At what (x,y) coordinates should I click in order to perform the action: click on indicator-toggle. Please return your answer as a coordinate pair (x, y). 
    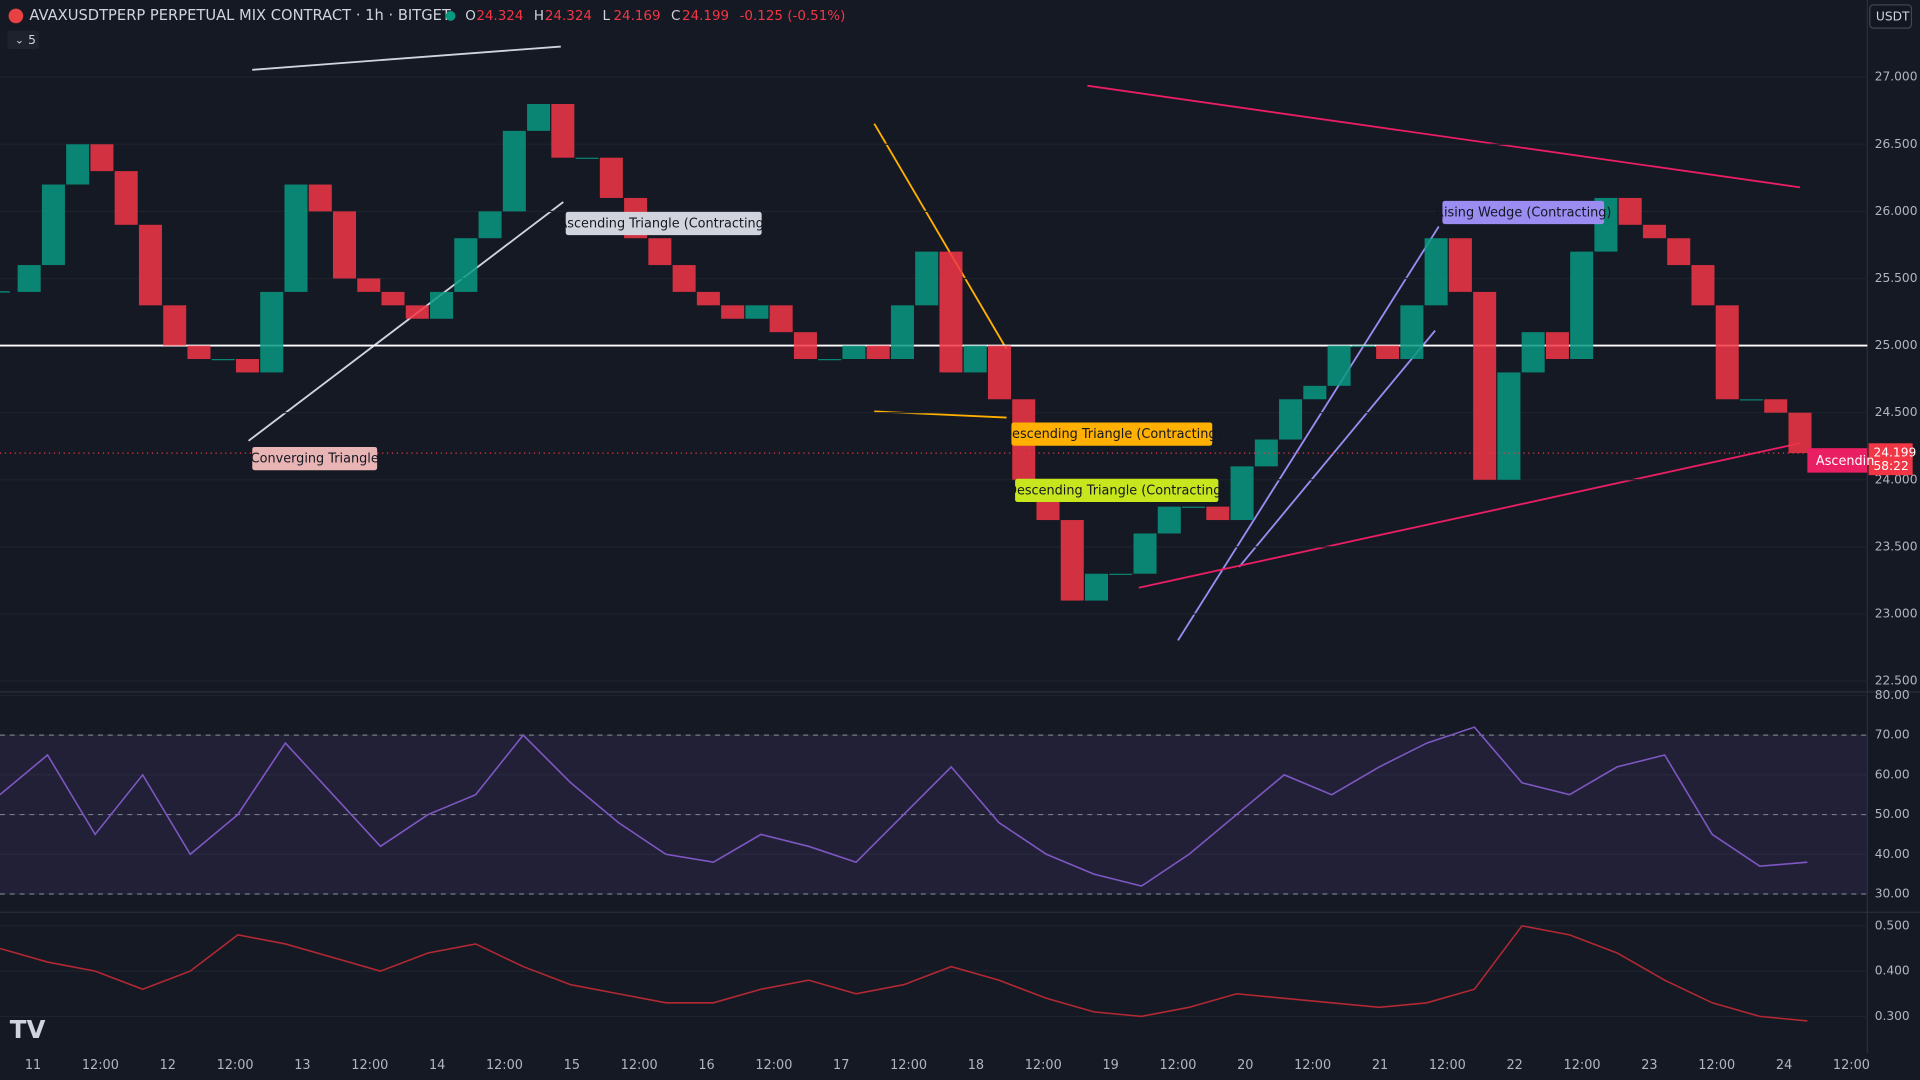
    Looking at the image, I should click on (23, 39).